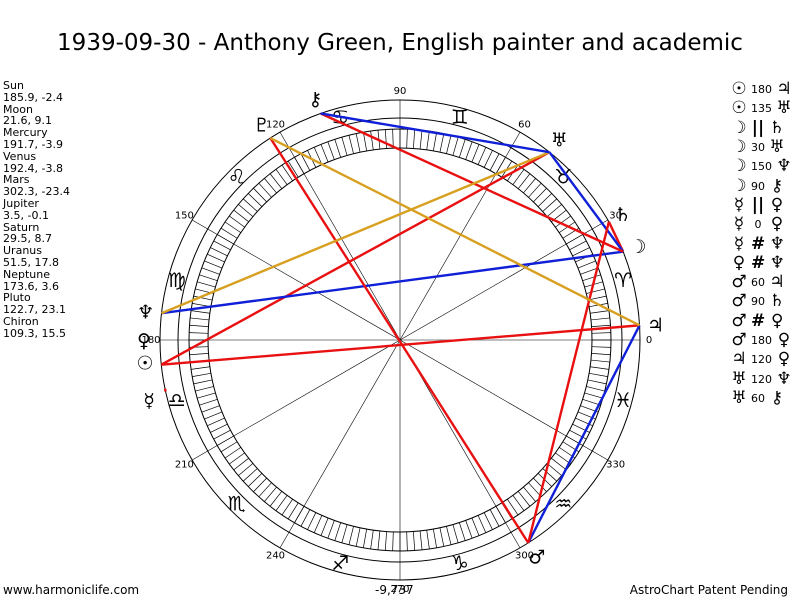  I want to click on zodiac-sign: ♏, so click(237, 503).